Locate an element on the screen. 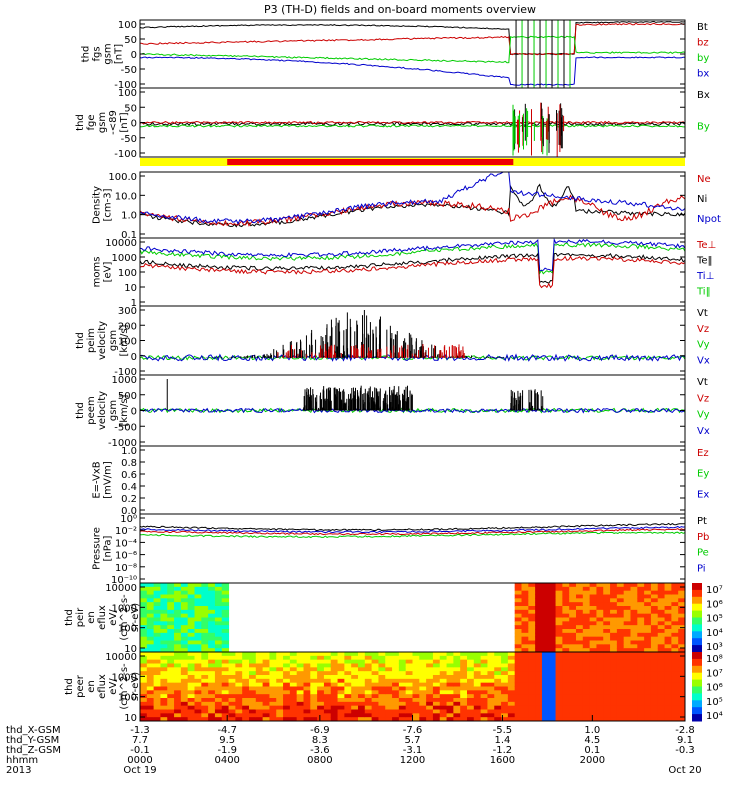 The width and height of the screenshot is (750, 800). legend-entry: Vt is located at coordinates (702, 382).